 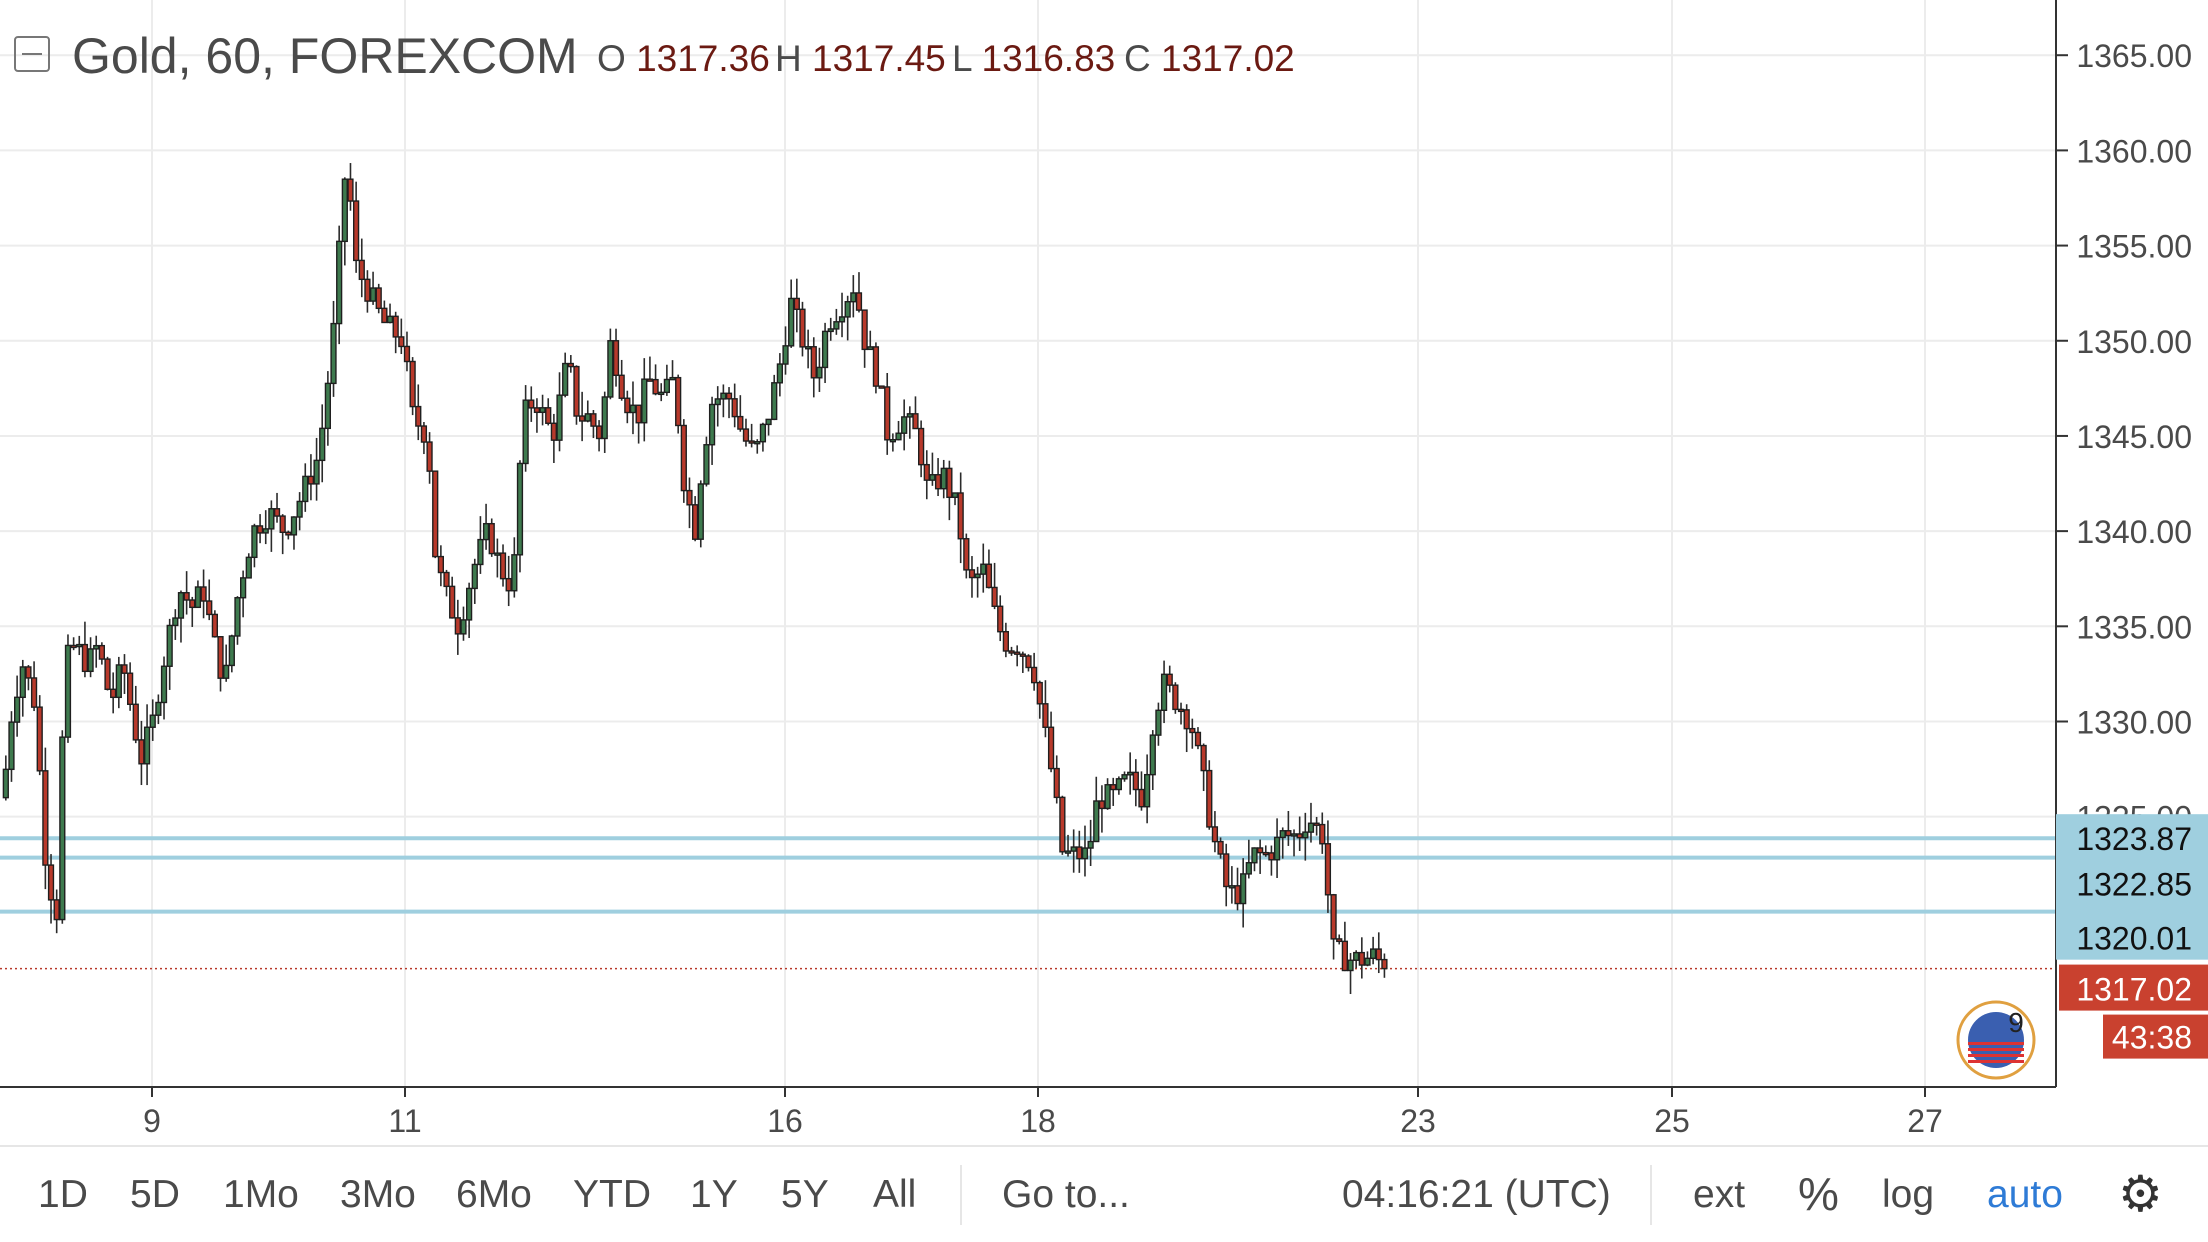 I want to click on symbol-title: Gold, 60, FOREXCOM, so click(x=325, y=56).